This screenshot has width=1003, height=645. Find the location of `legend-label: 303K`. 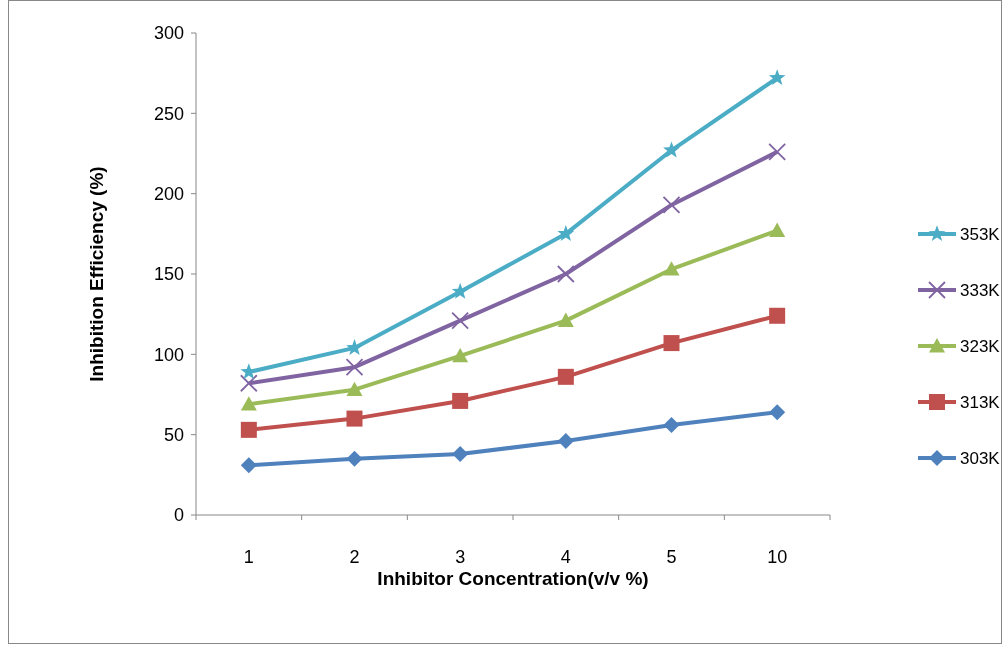

legend-label: 303K is located at coordinates (980, 458).